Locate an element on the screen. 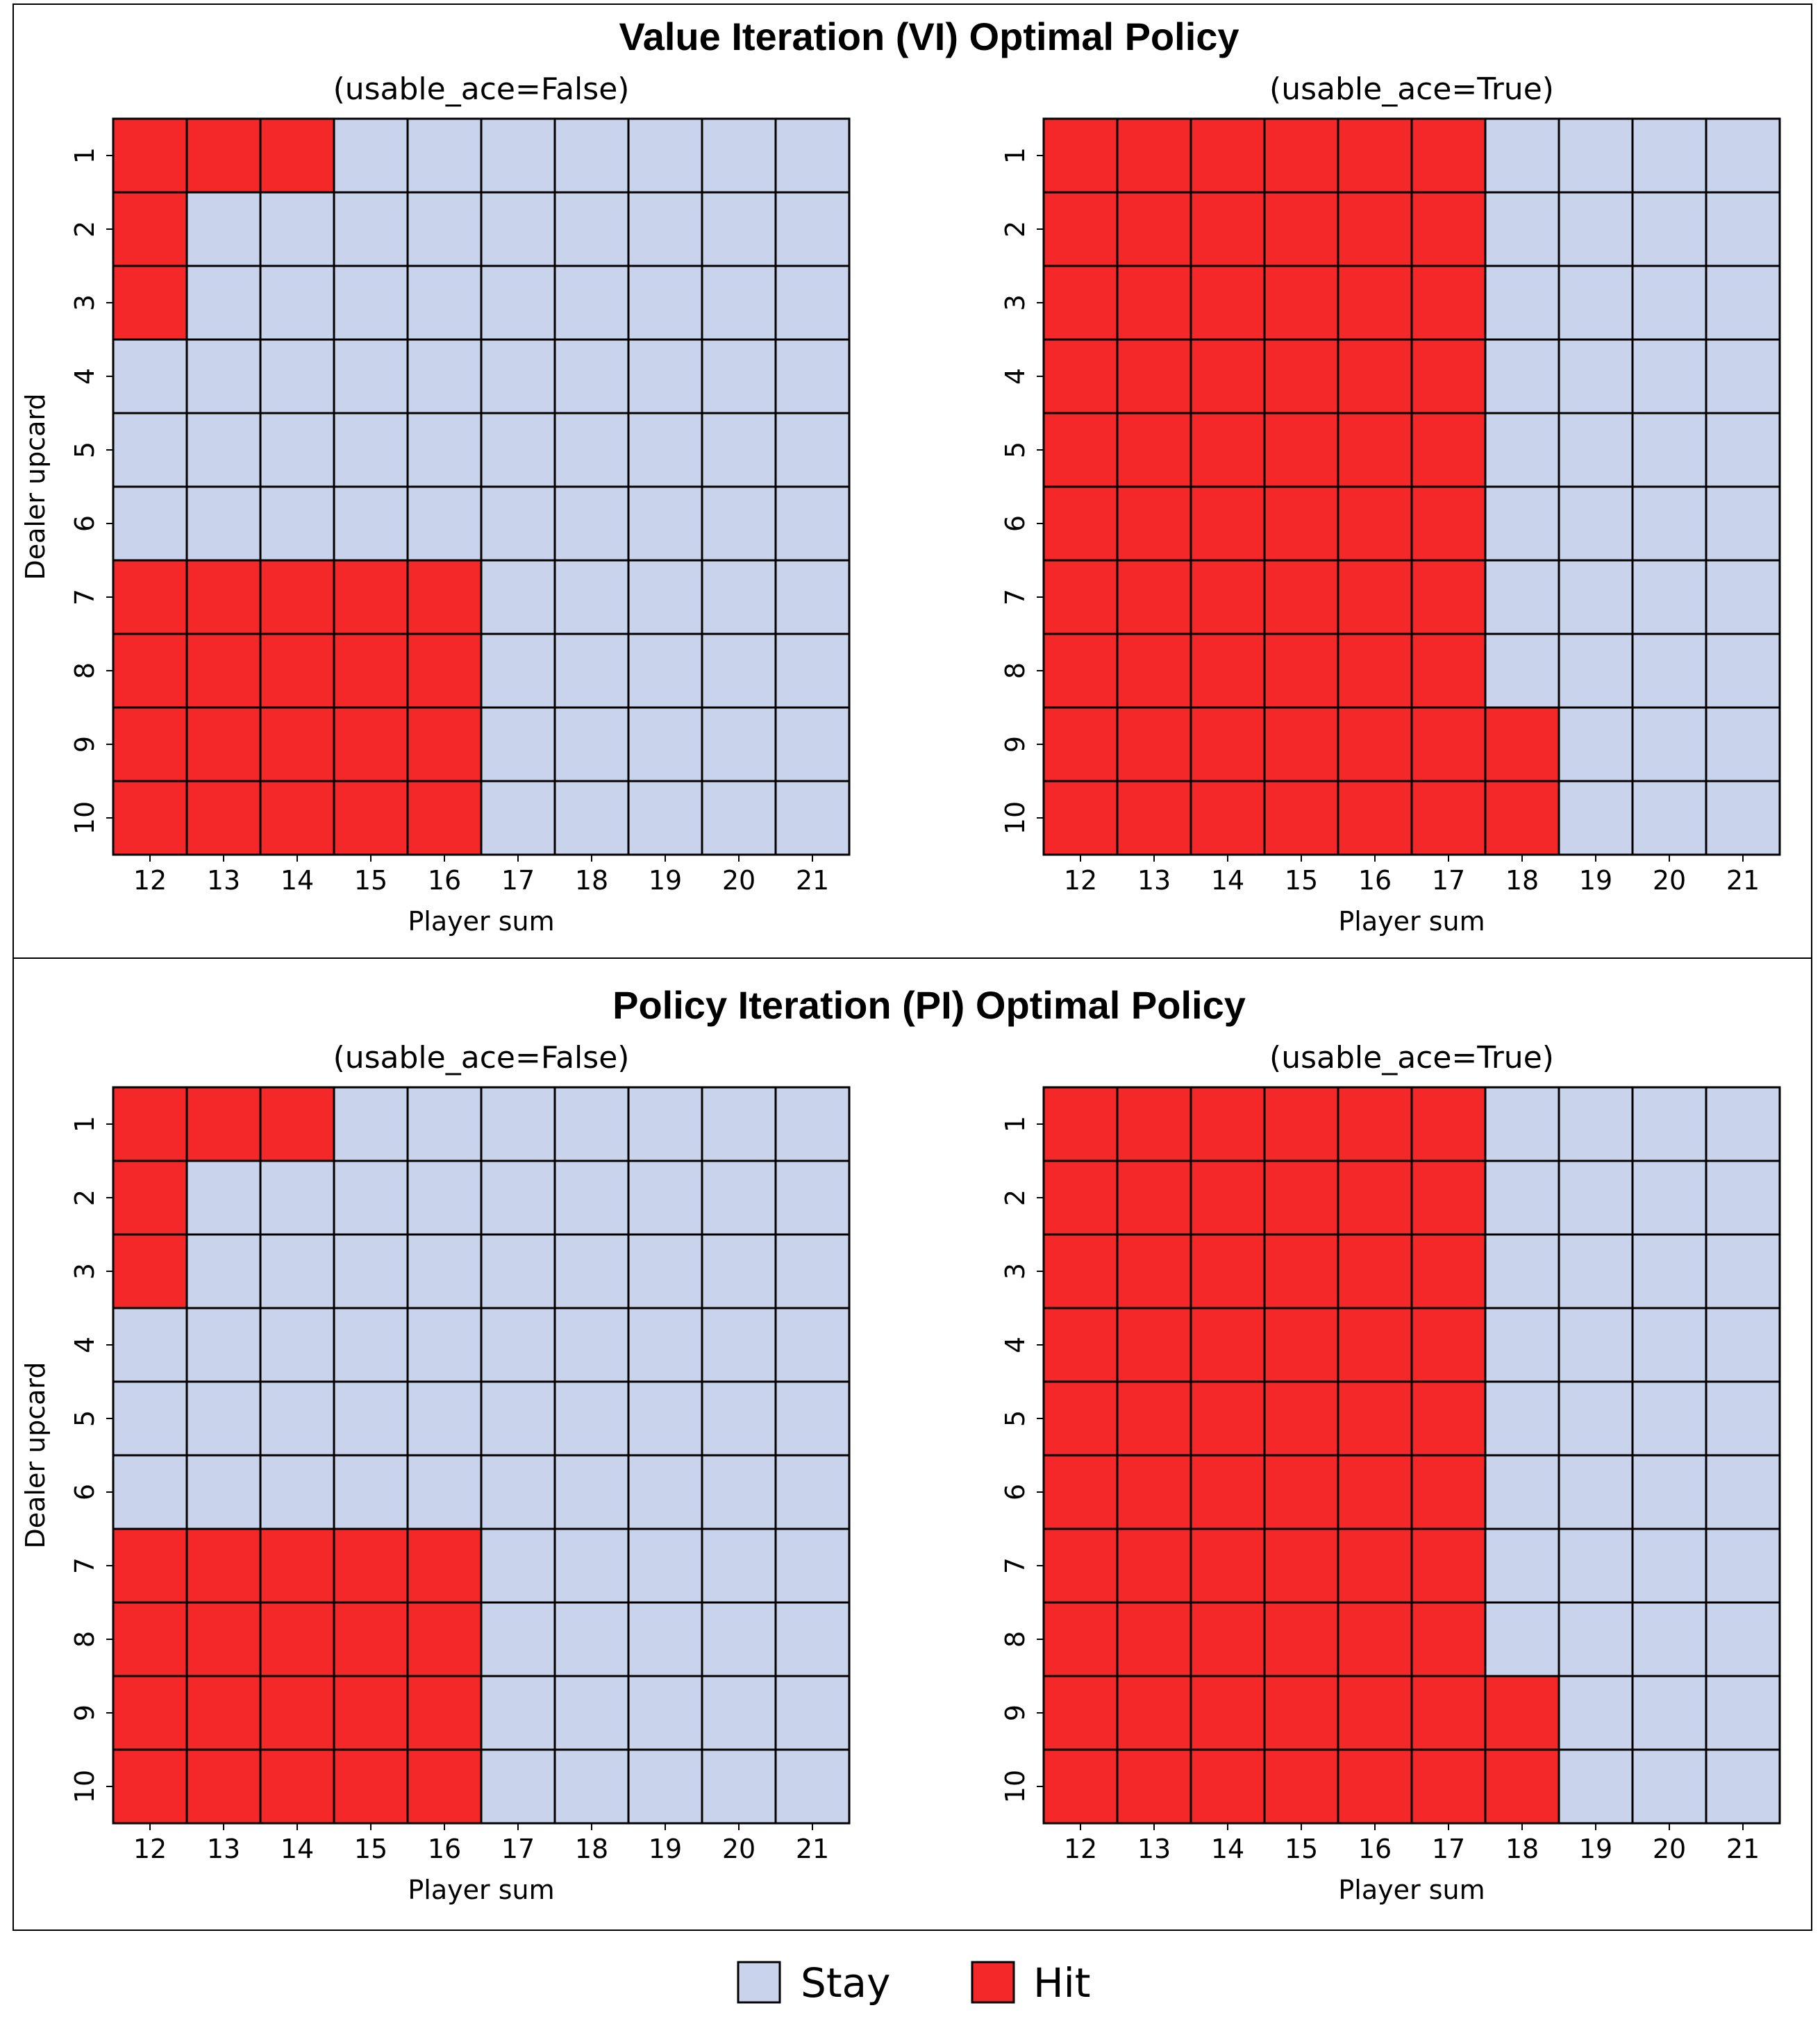 The height and width of the screenshot is (2026, 1820). vi-no-ace-subtitle: (usable_ace=False) is located at coordinates (482, 89).